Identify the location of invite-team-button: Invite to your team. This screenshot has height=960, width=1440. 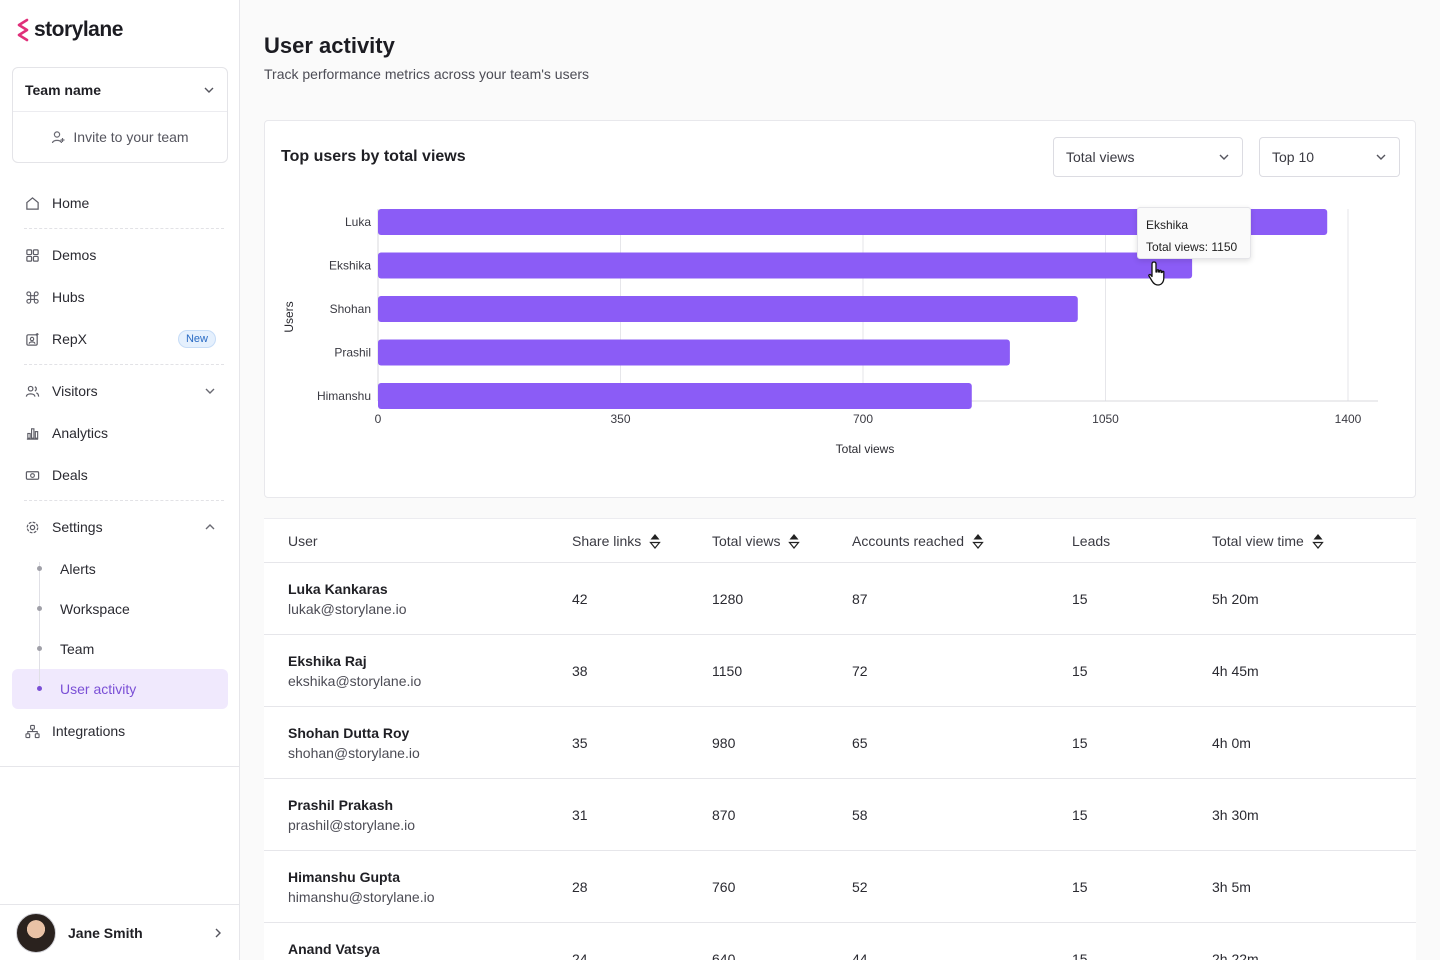
(120, 137).